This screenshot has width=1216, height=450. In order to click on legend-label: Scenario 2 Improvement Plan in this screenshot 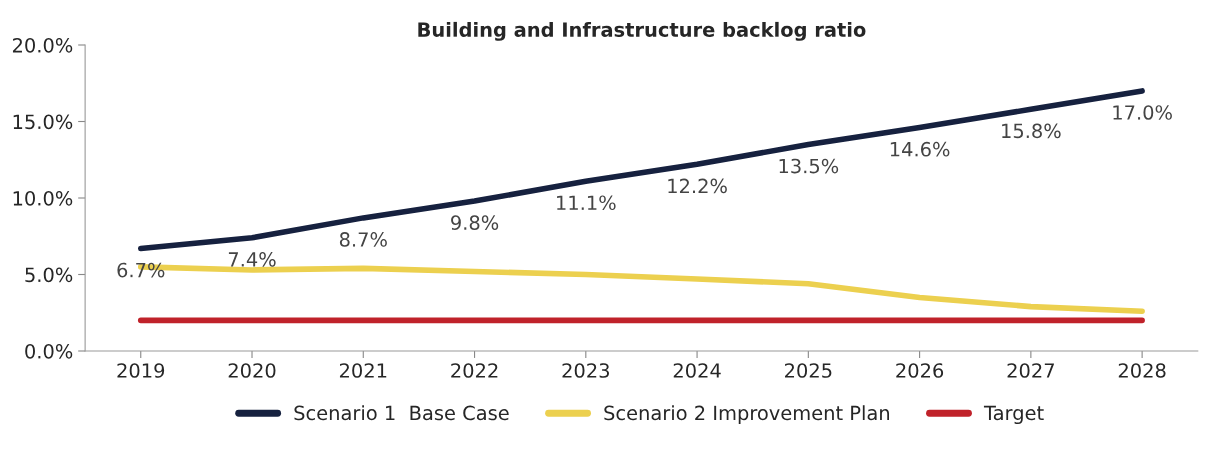, I will do `click(747, 415)`.